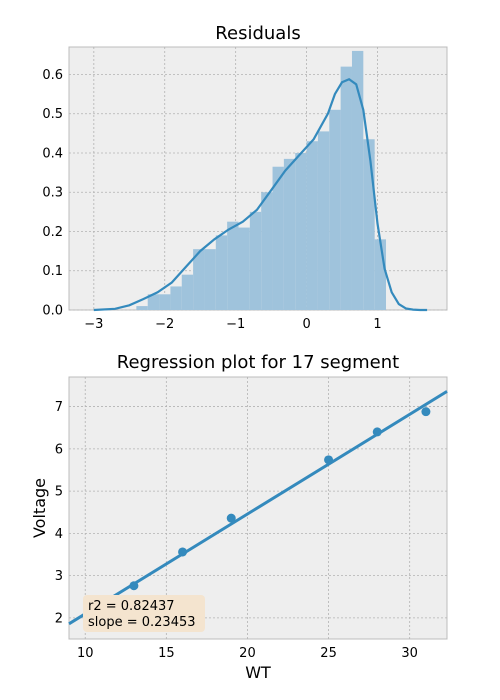 The height and width of the screenshot is (700, 500). I want to click on annotation-background, so click(144, 613).